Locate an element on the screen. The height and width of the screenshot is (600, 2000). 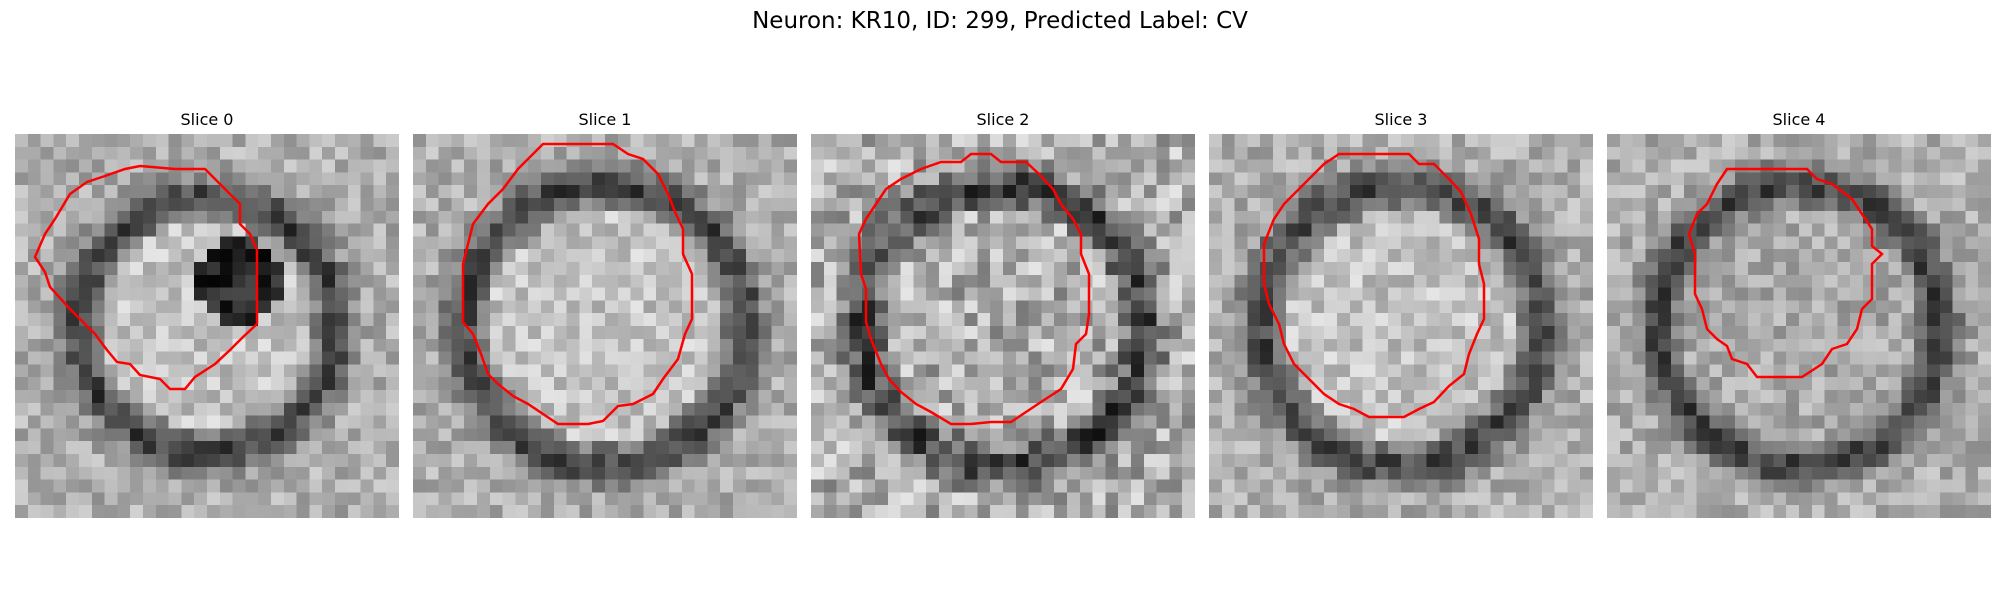
slice-panel-4: Slice 4 is located at coordinates (1799, 313).